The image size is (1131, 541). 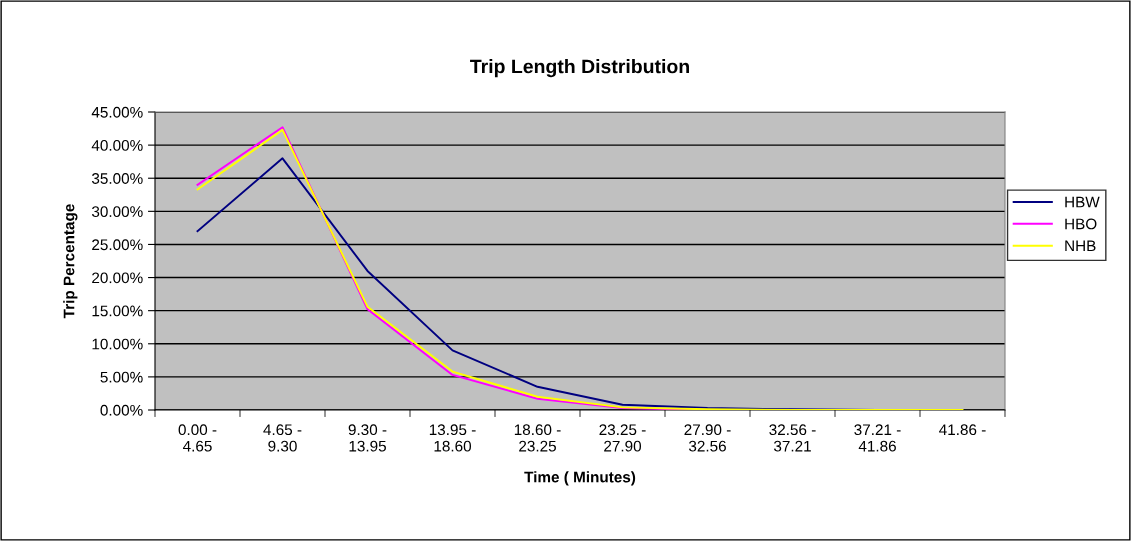 I want to click on x-tick-label: 13.95 - 18.60, so click(x=452, y=438).